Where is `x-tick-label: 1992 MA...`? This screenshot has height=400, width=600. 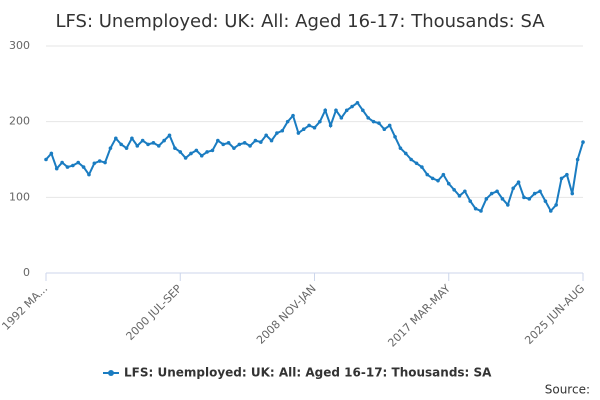 x-tick-label: 1992 MA... is located at coordinates (25, 307).